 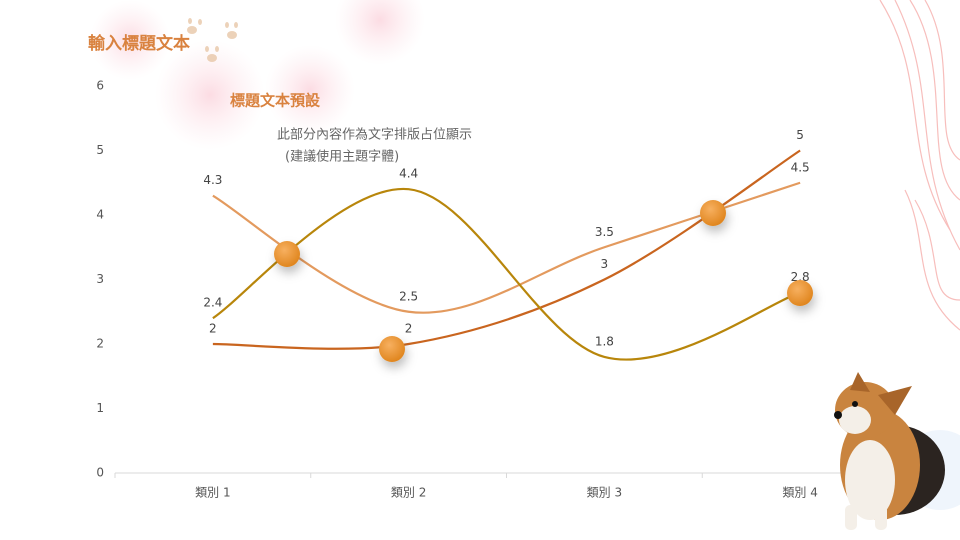 What do you see at coordinates (889, 451) in the screenshot?
I see `dog-illustration` at bounding box center [889, 451].